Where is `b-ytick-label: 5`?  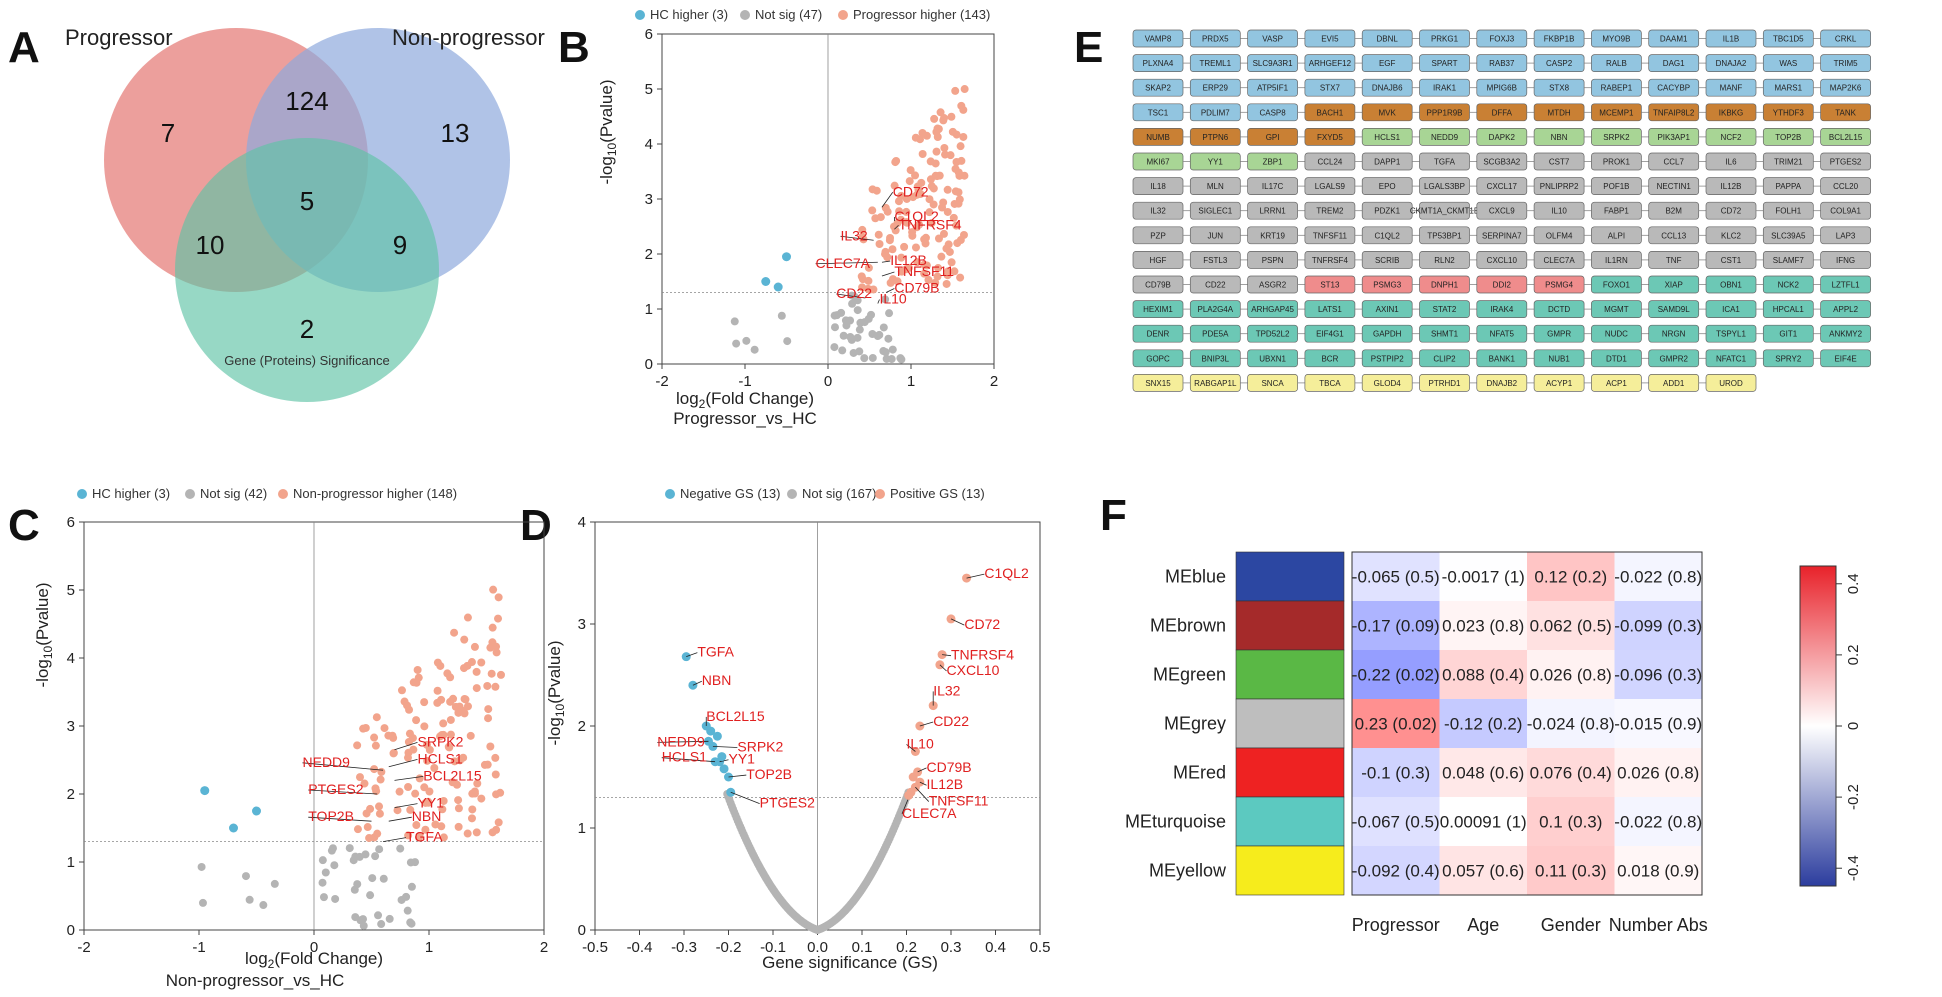 b-ytick-label: 5 is located at coordinates (649, 89).